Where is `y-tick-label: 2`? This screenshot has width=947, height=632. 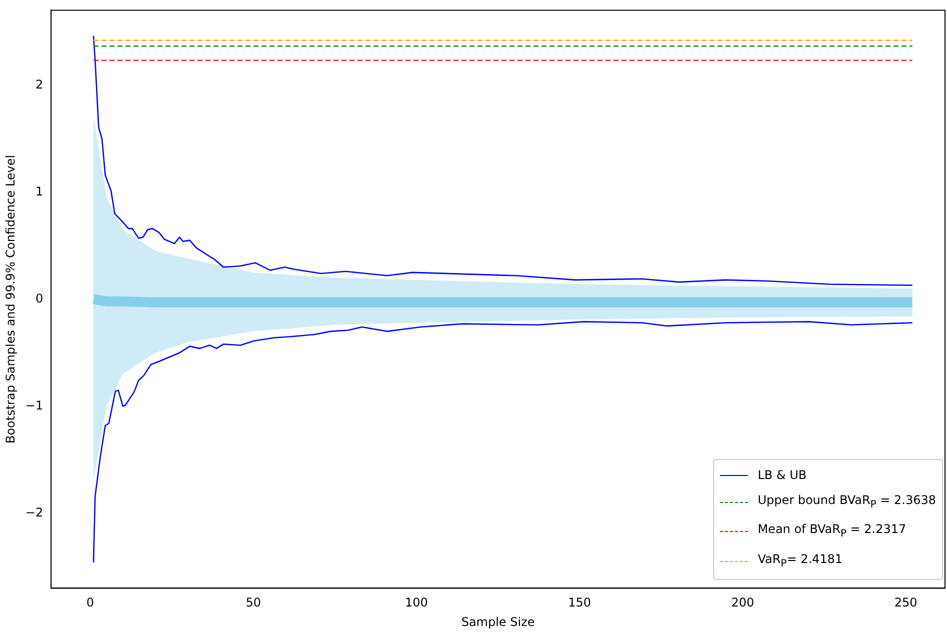
y-tick-label: 2 is located at coordinates (39, 84).